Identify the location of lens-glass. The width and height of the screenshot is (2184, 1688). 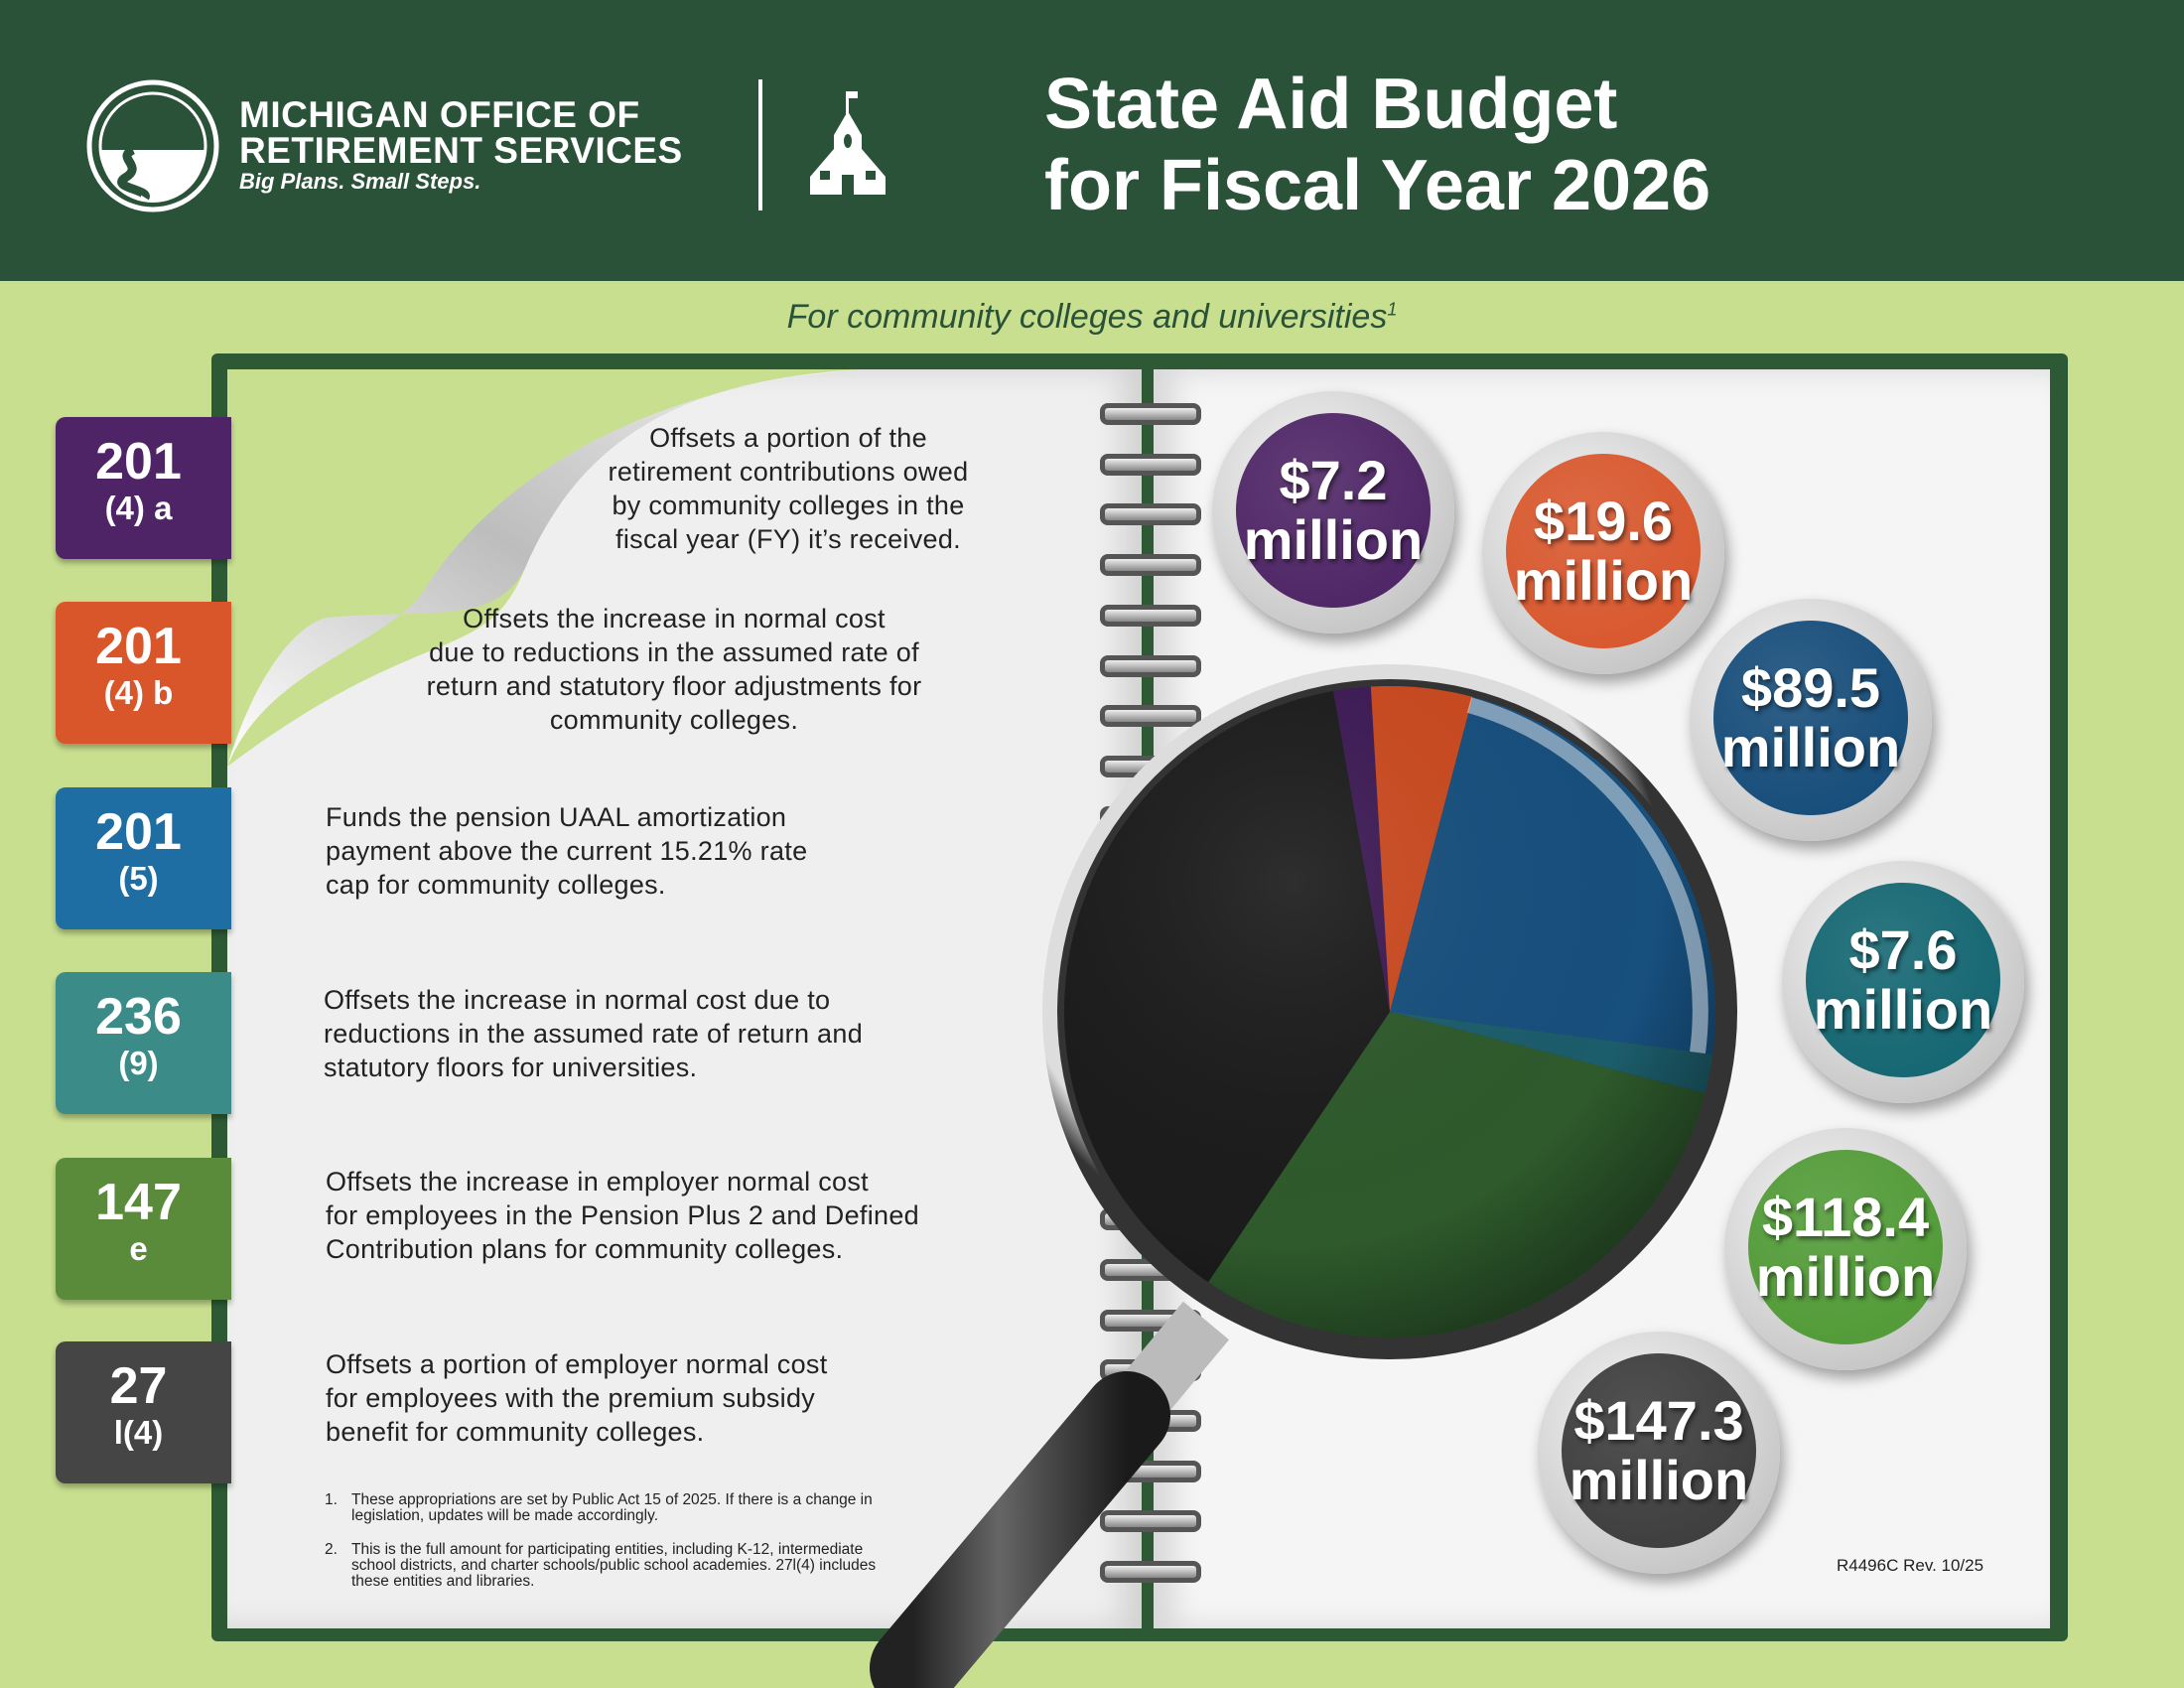
(1389, 1011).